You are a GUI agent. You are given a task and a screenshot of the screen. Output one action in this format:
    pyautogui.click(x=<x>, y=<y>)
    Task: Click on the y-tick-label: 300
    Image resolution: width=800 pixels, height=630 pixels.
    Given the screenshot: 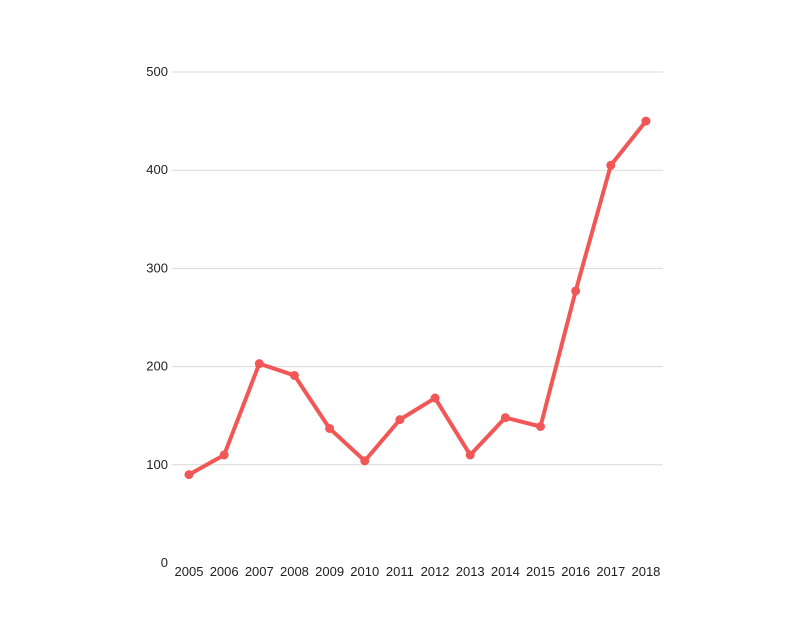 What is the action you would take?
    pyautogui.click(x=157, y=267)
    